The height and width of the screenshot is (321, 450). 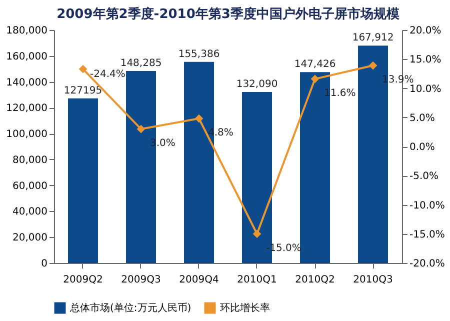 I want to click on legend-label: 总体市场(单位:万元人民币), so click(x=130, y=308).